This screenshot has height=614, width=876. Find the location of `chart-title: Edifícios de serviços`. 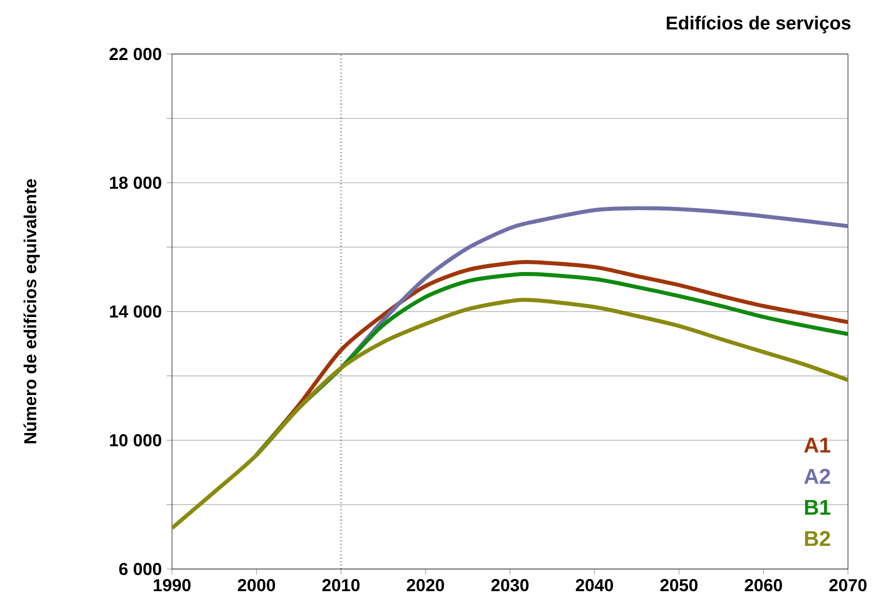

chart-title: Edifícios de serviços is located at coordinates (758, 25).